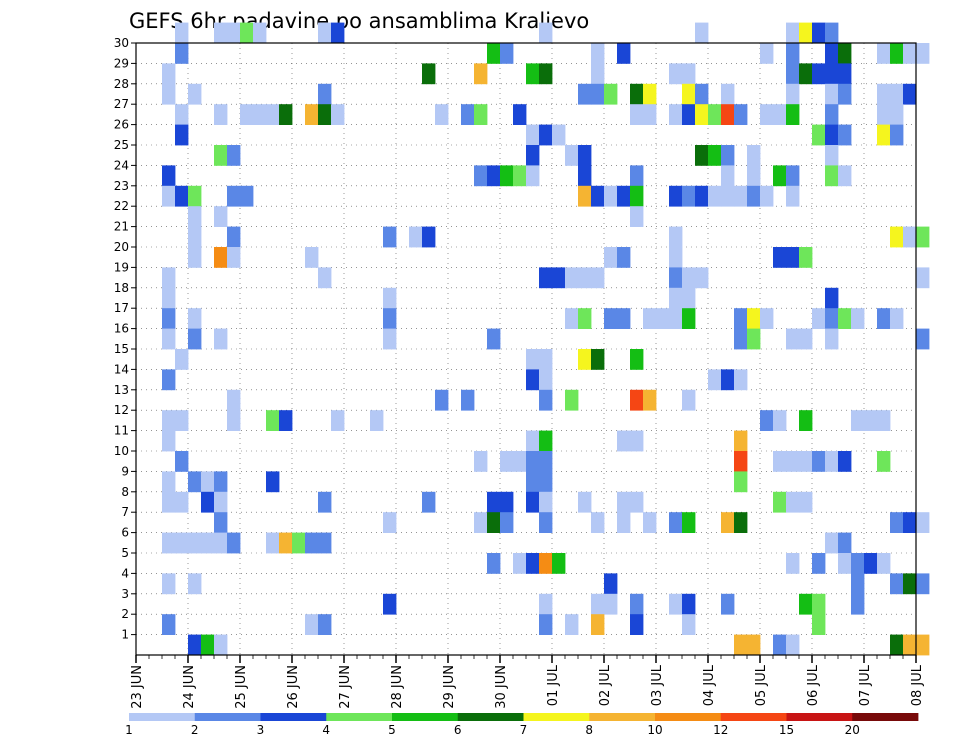 Image resolution: width=960 pixels, height=742 pixels. Describe the element at coordinates (125, 533) in the screenshot. I see `y-tick-label: 6` at that location.